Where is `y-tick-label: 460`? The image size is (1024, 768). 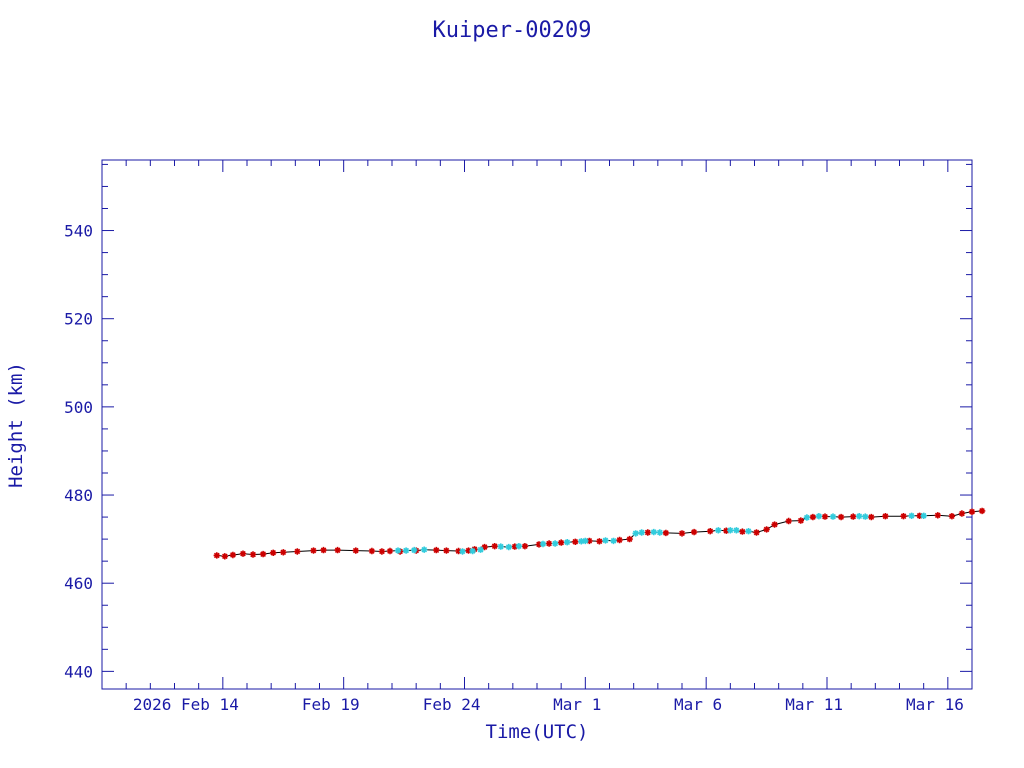 y-tick-label: 460 is located at coordinates (78, 583).